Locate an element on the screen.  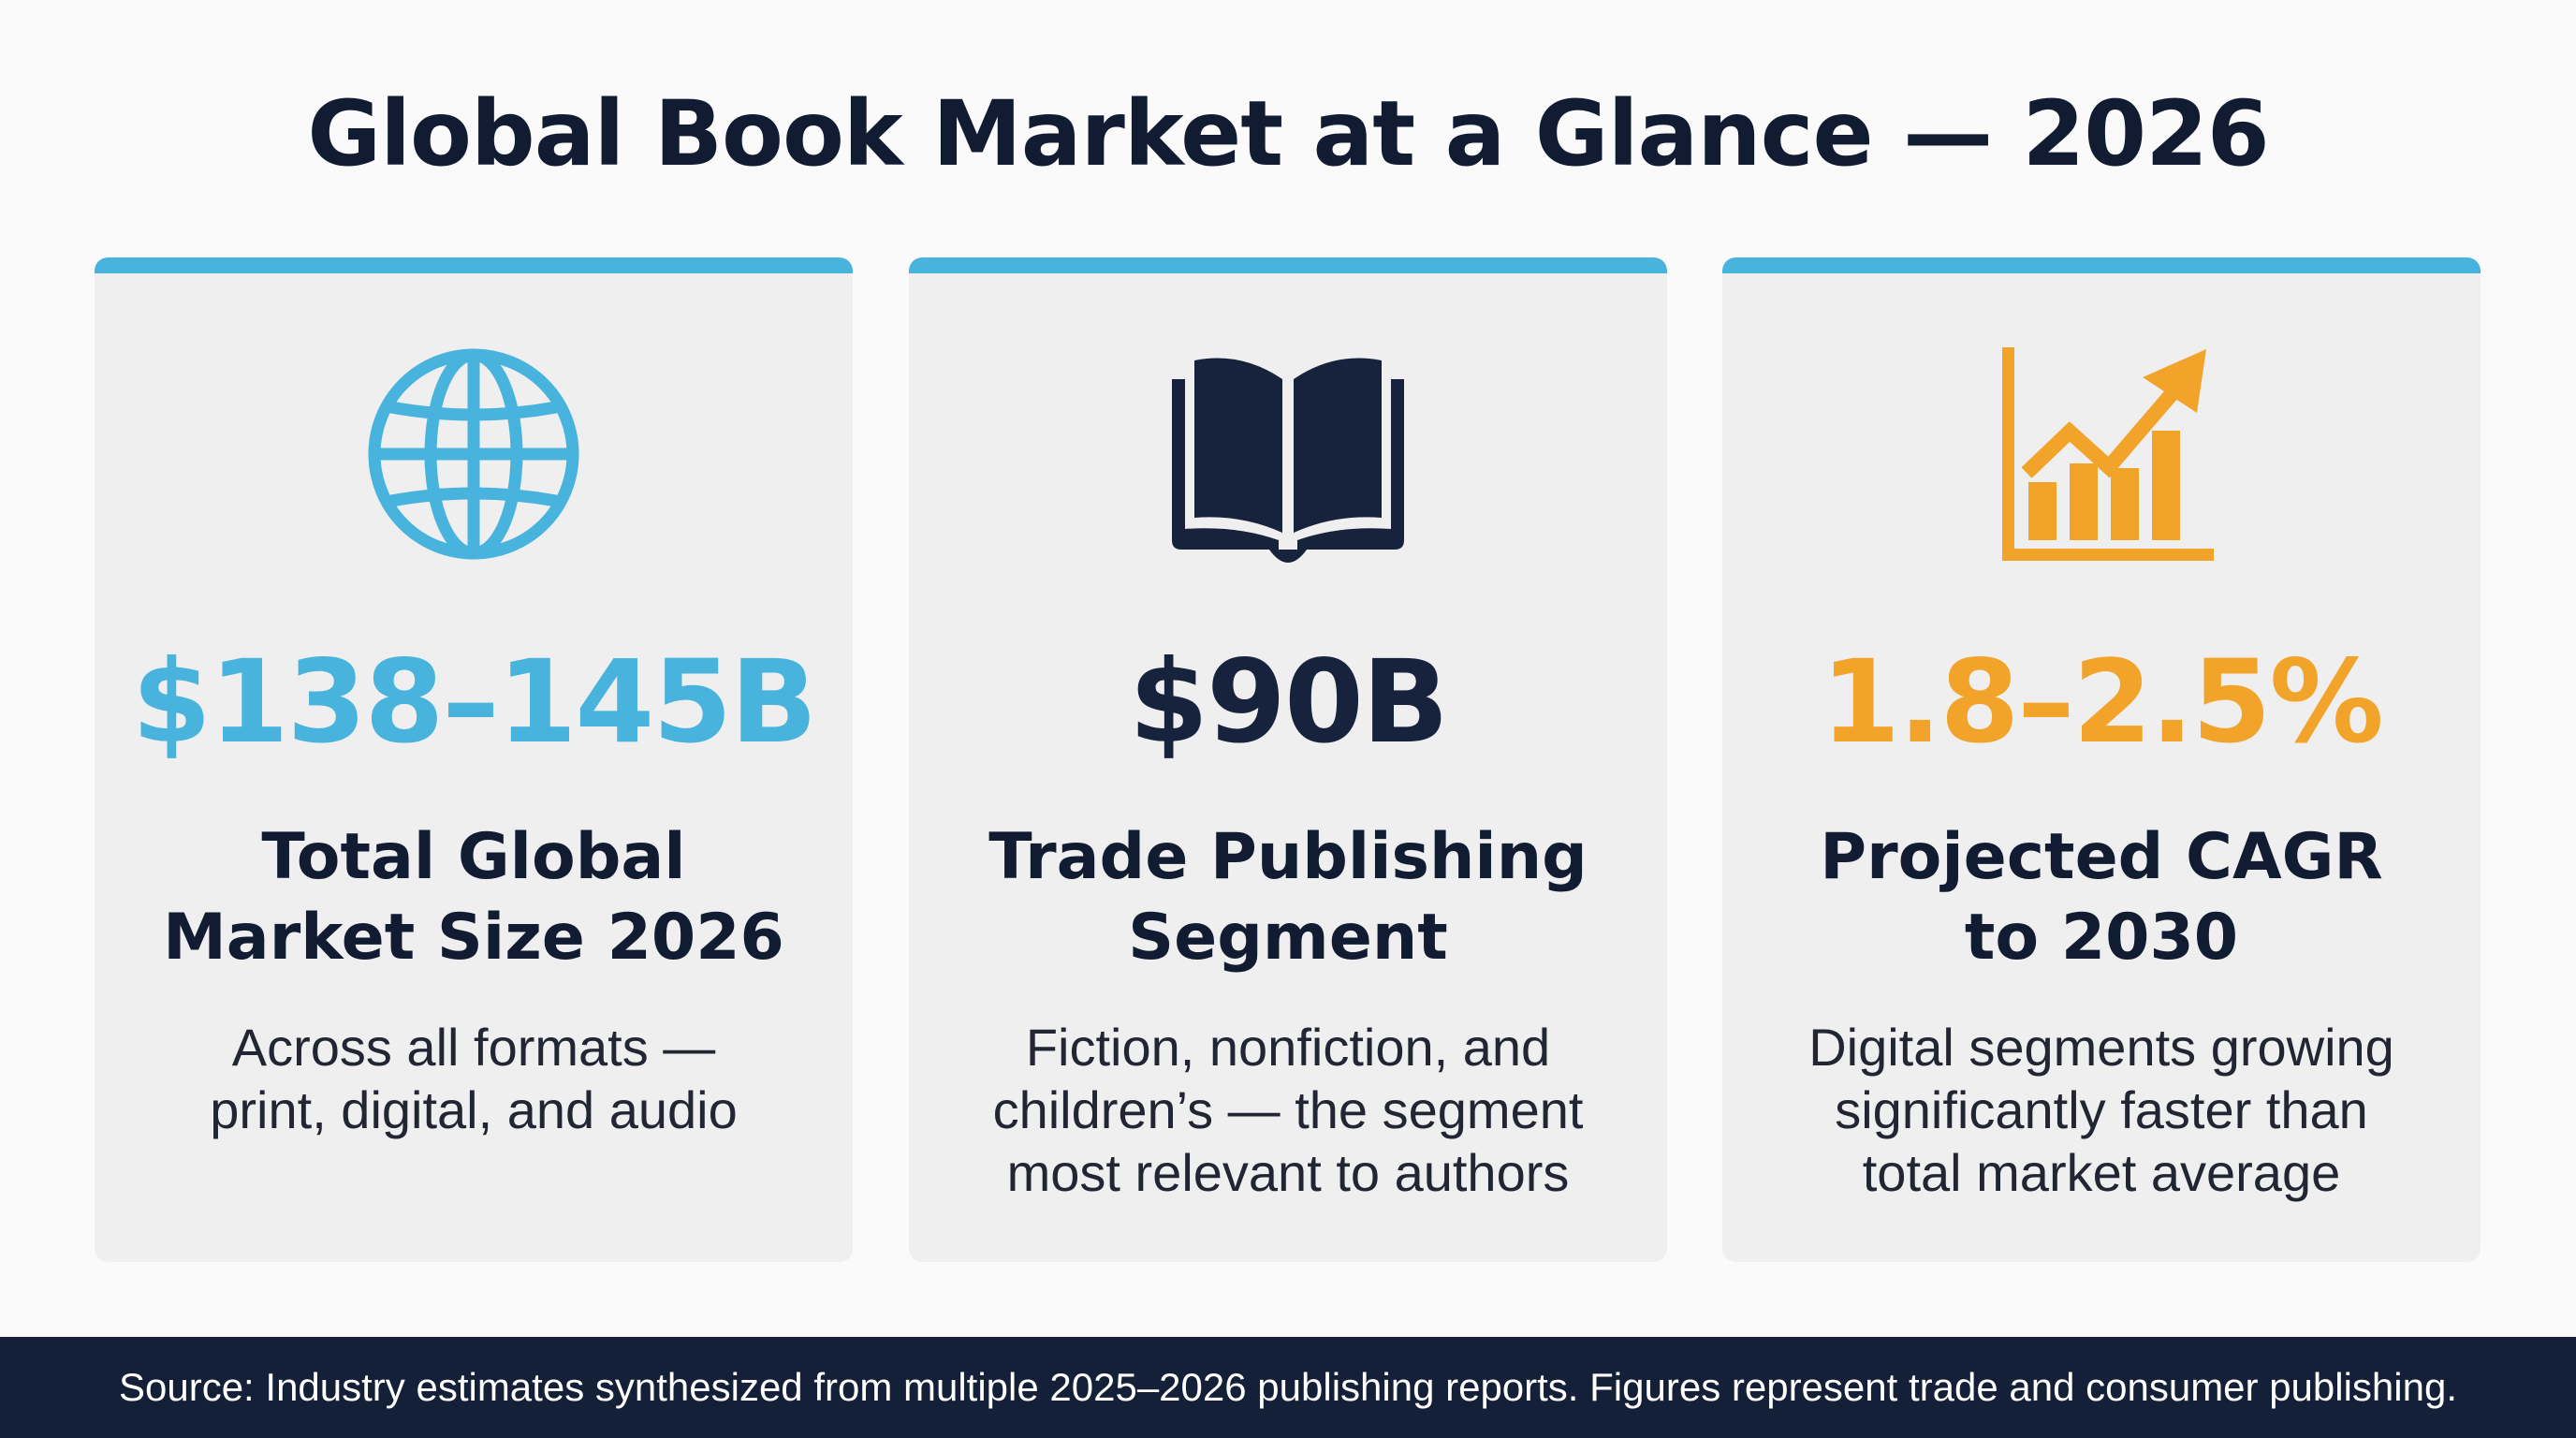
open-book-icon is located at coordinates (1288, 454).